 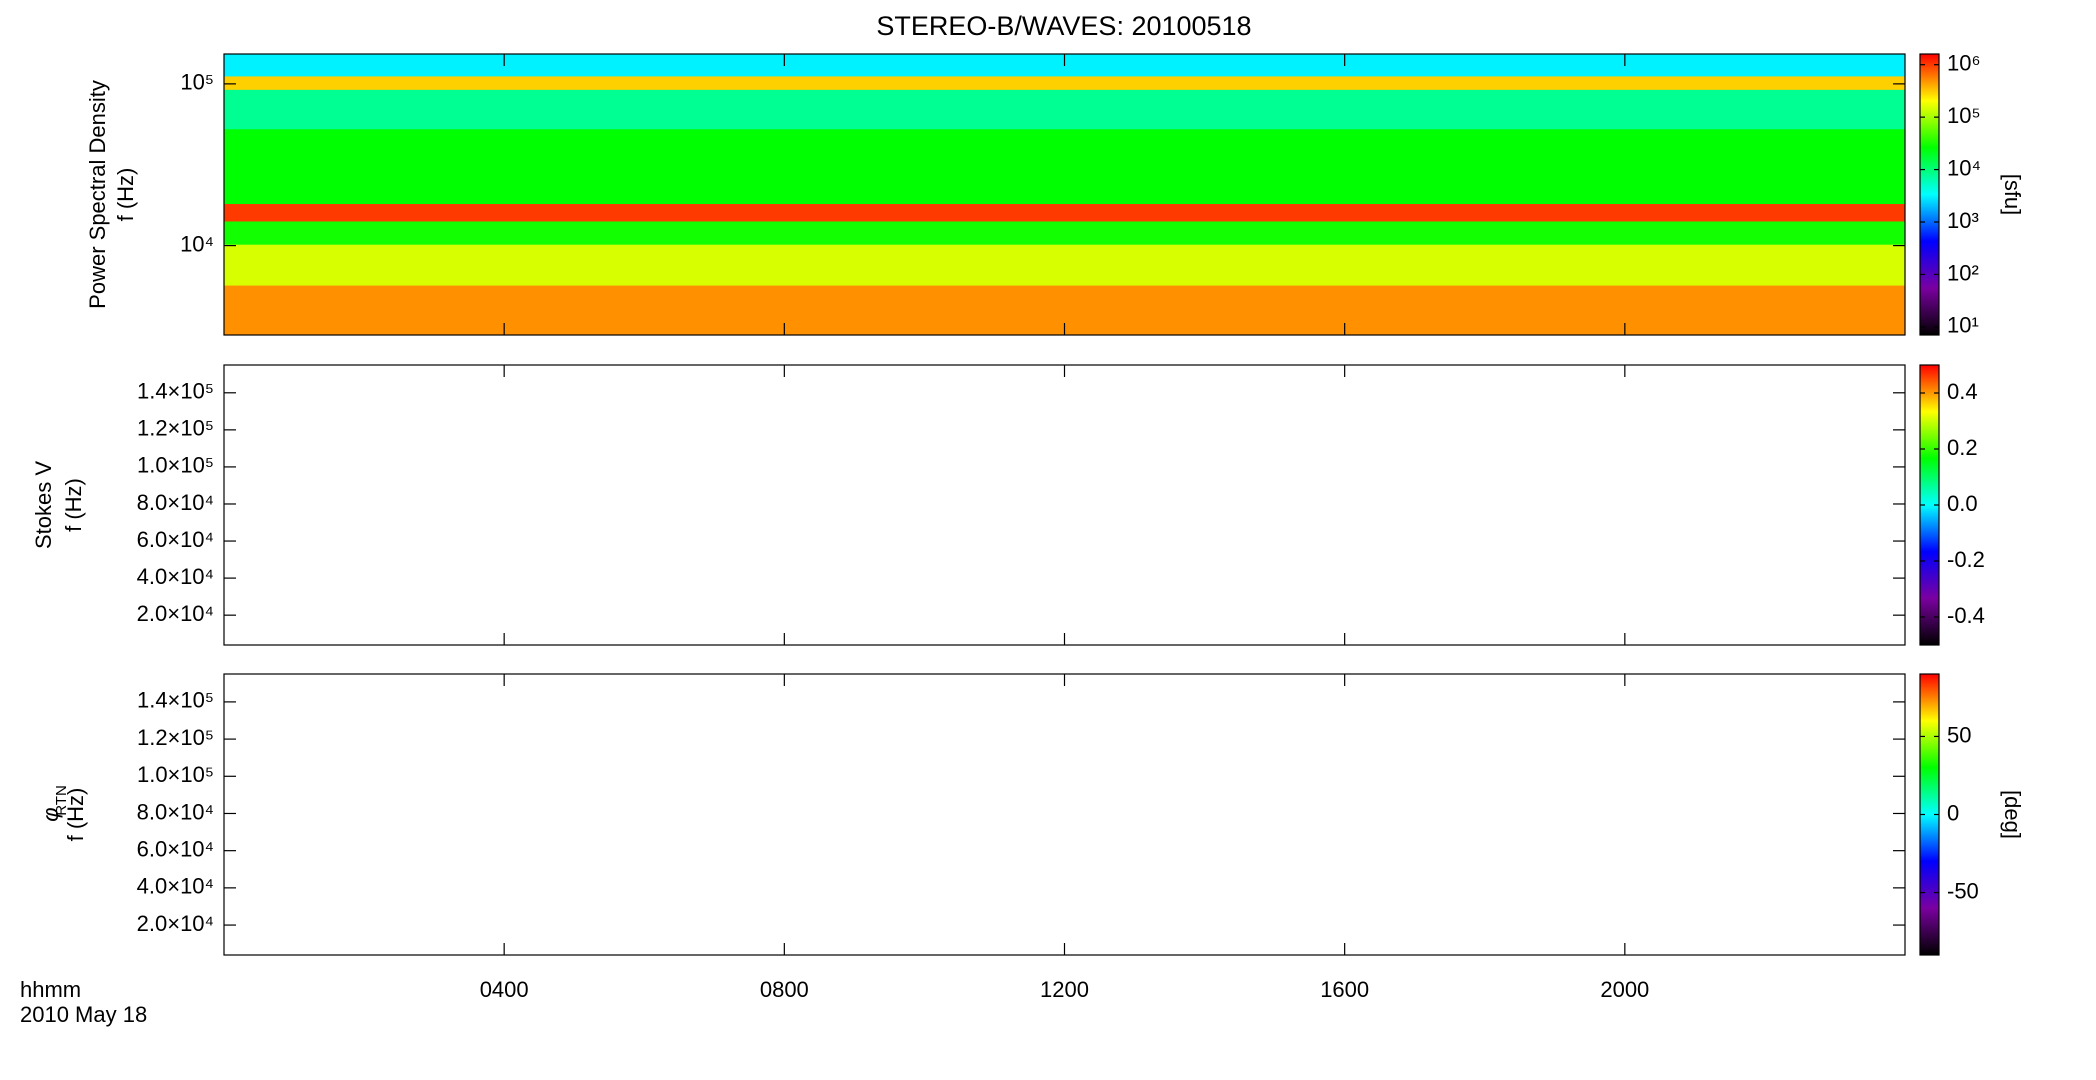 I want to click on y-axis-label: Power Spectral Density, so click(x=97, y=194).